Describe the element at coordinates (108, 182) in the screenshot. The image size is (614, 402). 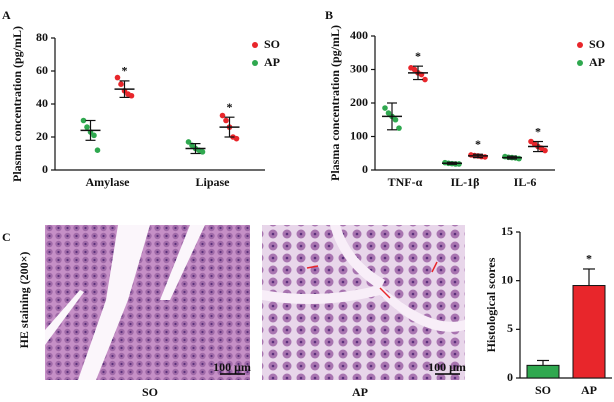
I see `x-tick-label: Amylase` at that location.